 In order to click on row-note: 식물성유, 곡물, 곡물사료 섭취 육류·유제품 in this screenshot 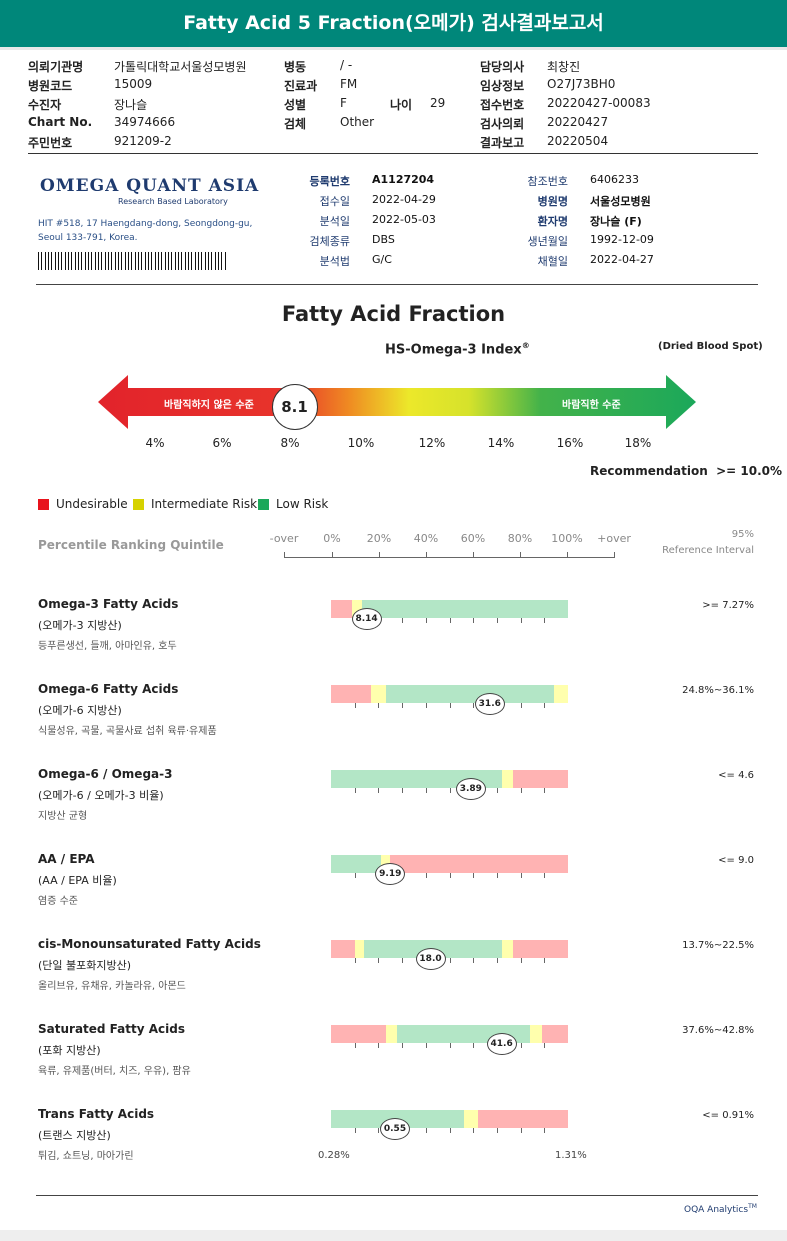, I will do `click(127, 731)`.